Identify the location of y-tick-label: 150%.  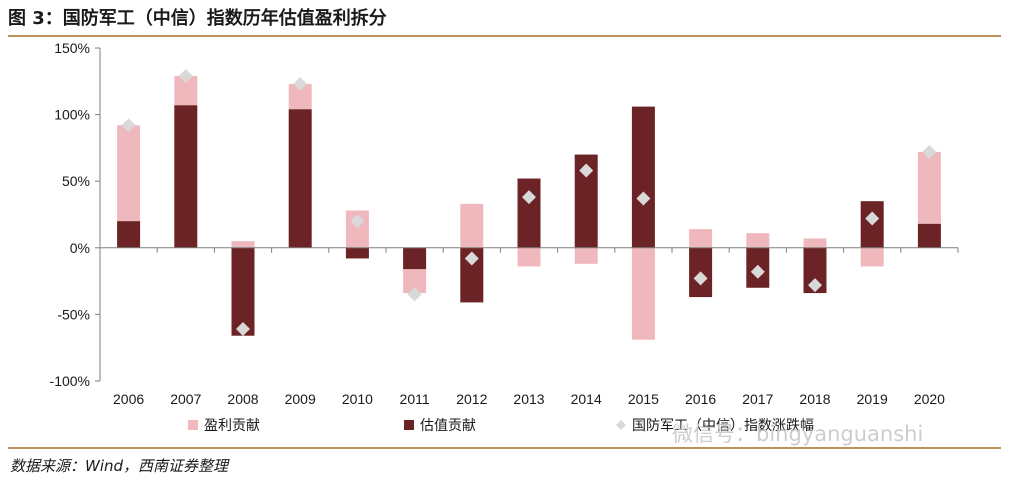
(72, 48).